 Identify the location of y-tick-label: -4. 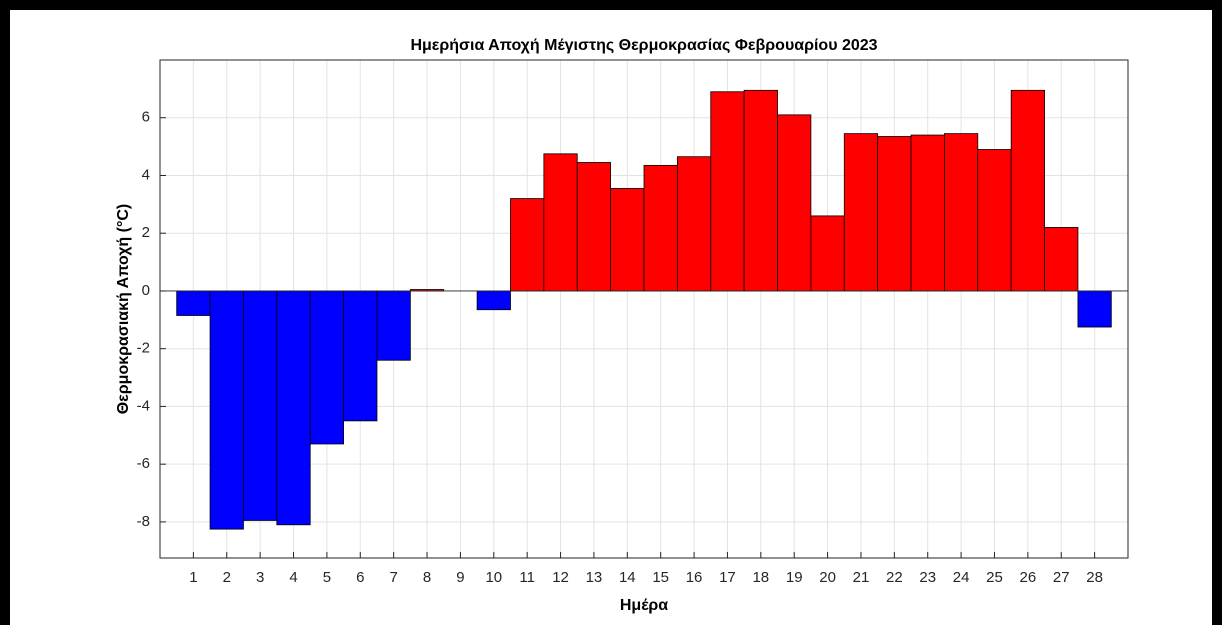
(143, 405).